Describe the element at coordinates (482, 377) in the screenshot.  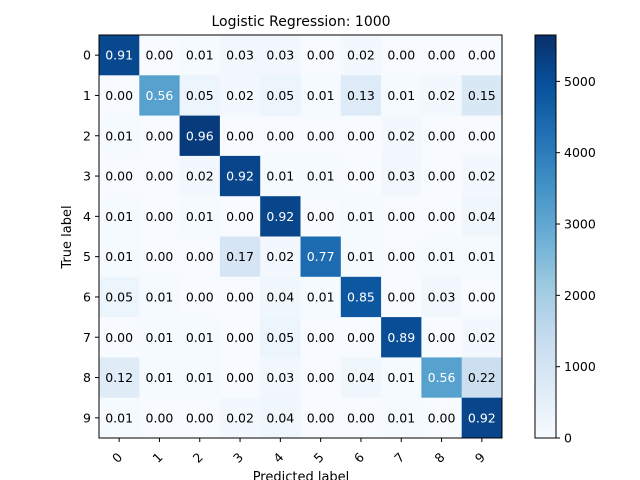
I see `cell-value-label: 0.22` at that location.